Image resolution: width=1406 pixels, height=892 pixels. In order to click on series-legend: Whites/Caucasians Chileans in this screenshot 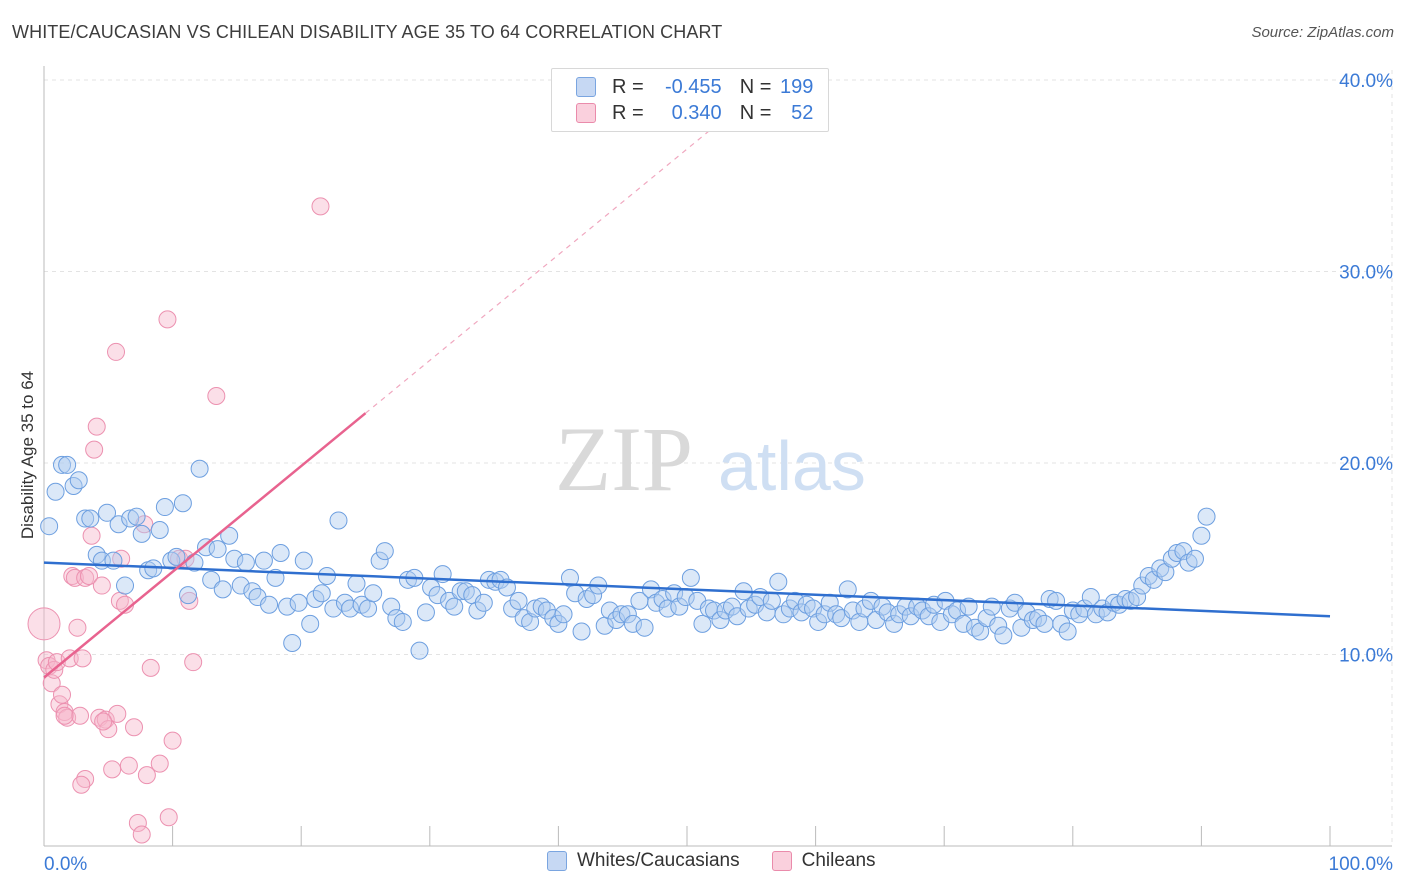, I will do `click(727, 861)`.